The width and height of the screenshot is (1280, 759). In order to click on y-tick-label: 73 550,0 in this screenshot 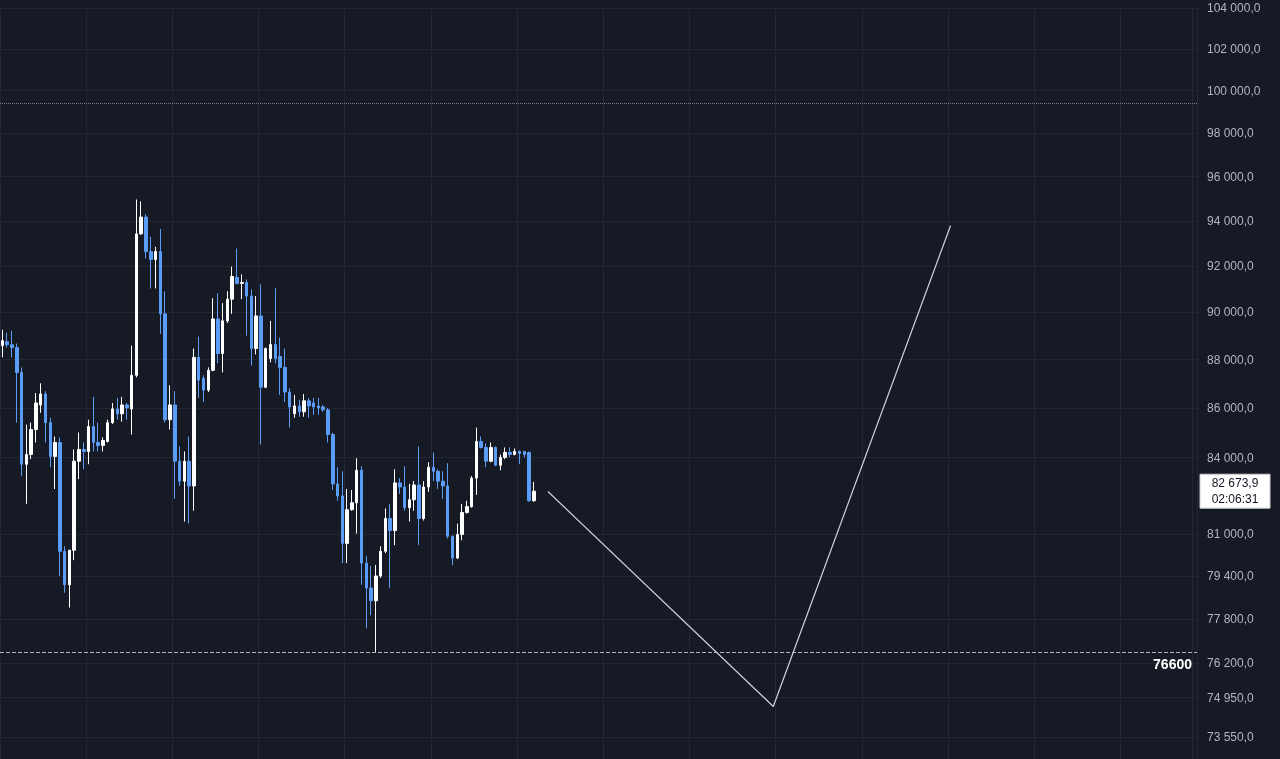, I will do `click(1231, 737)`.